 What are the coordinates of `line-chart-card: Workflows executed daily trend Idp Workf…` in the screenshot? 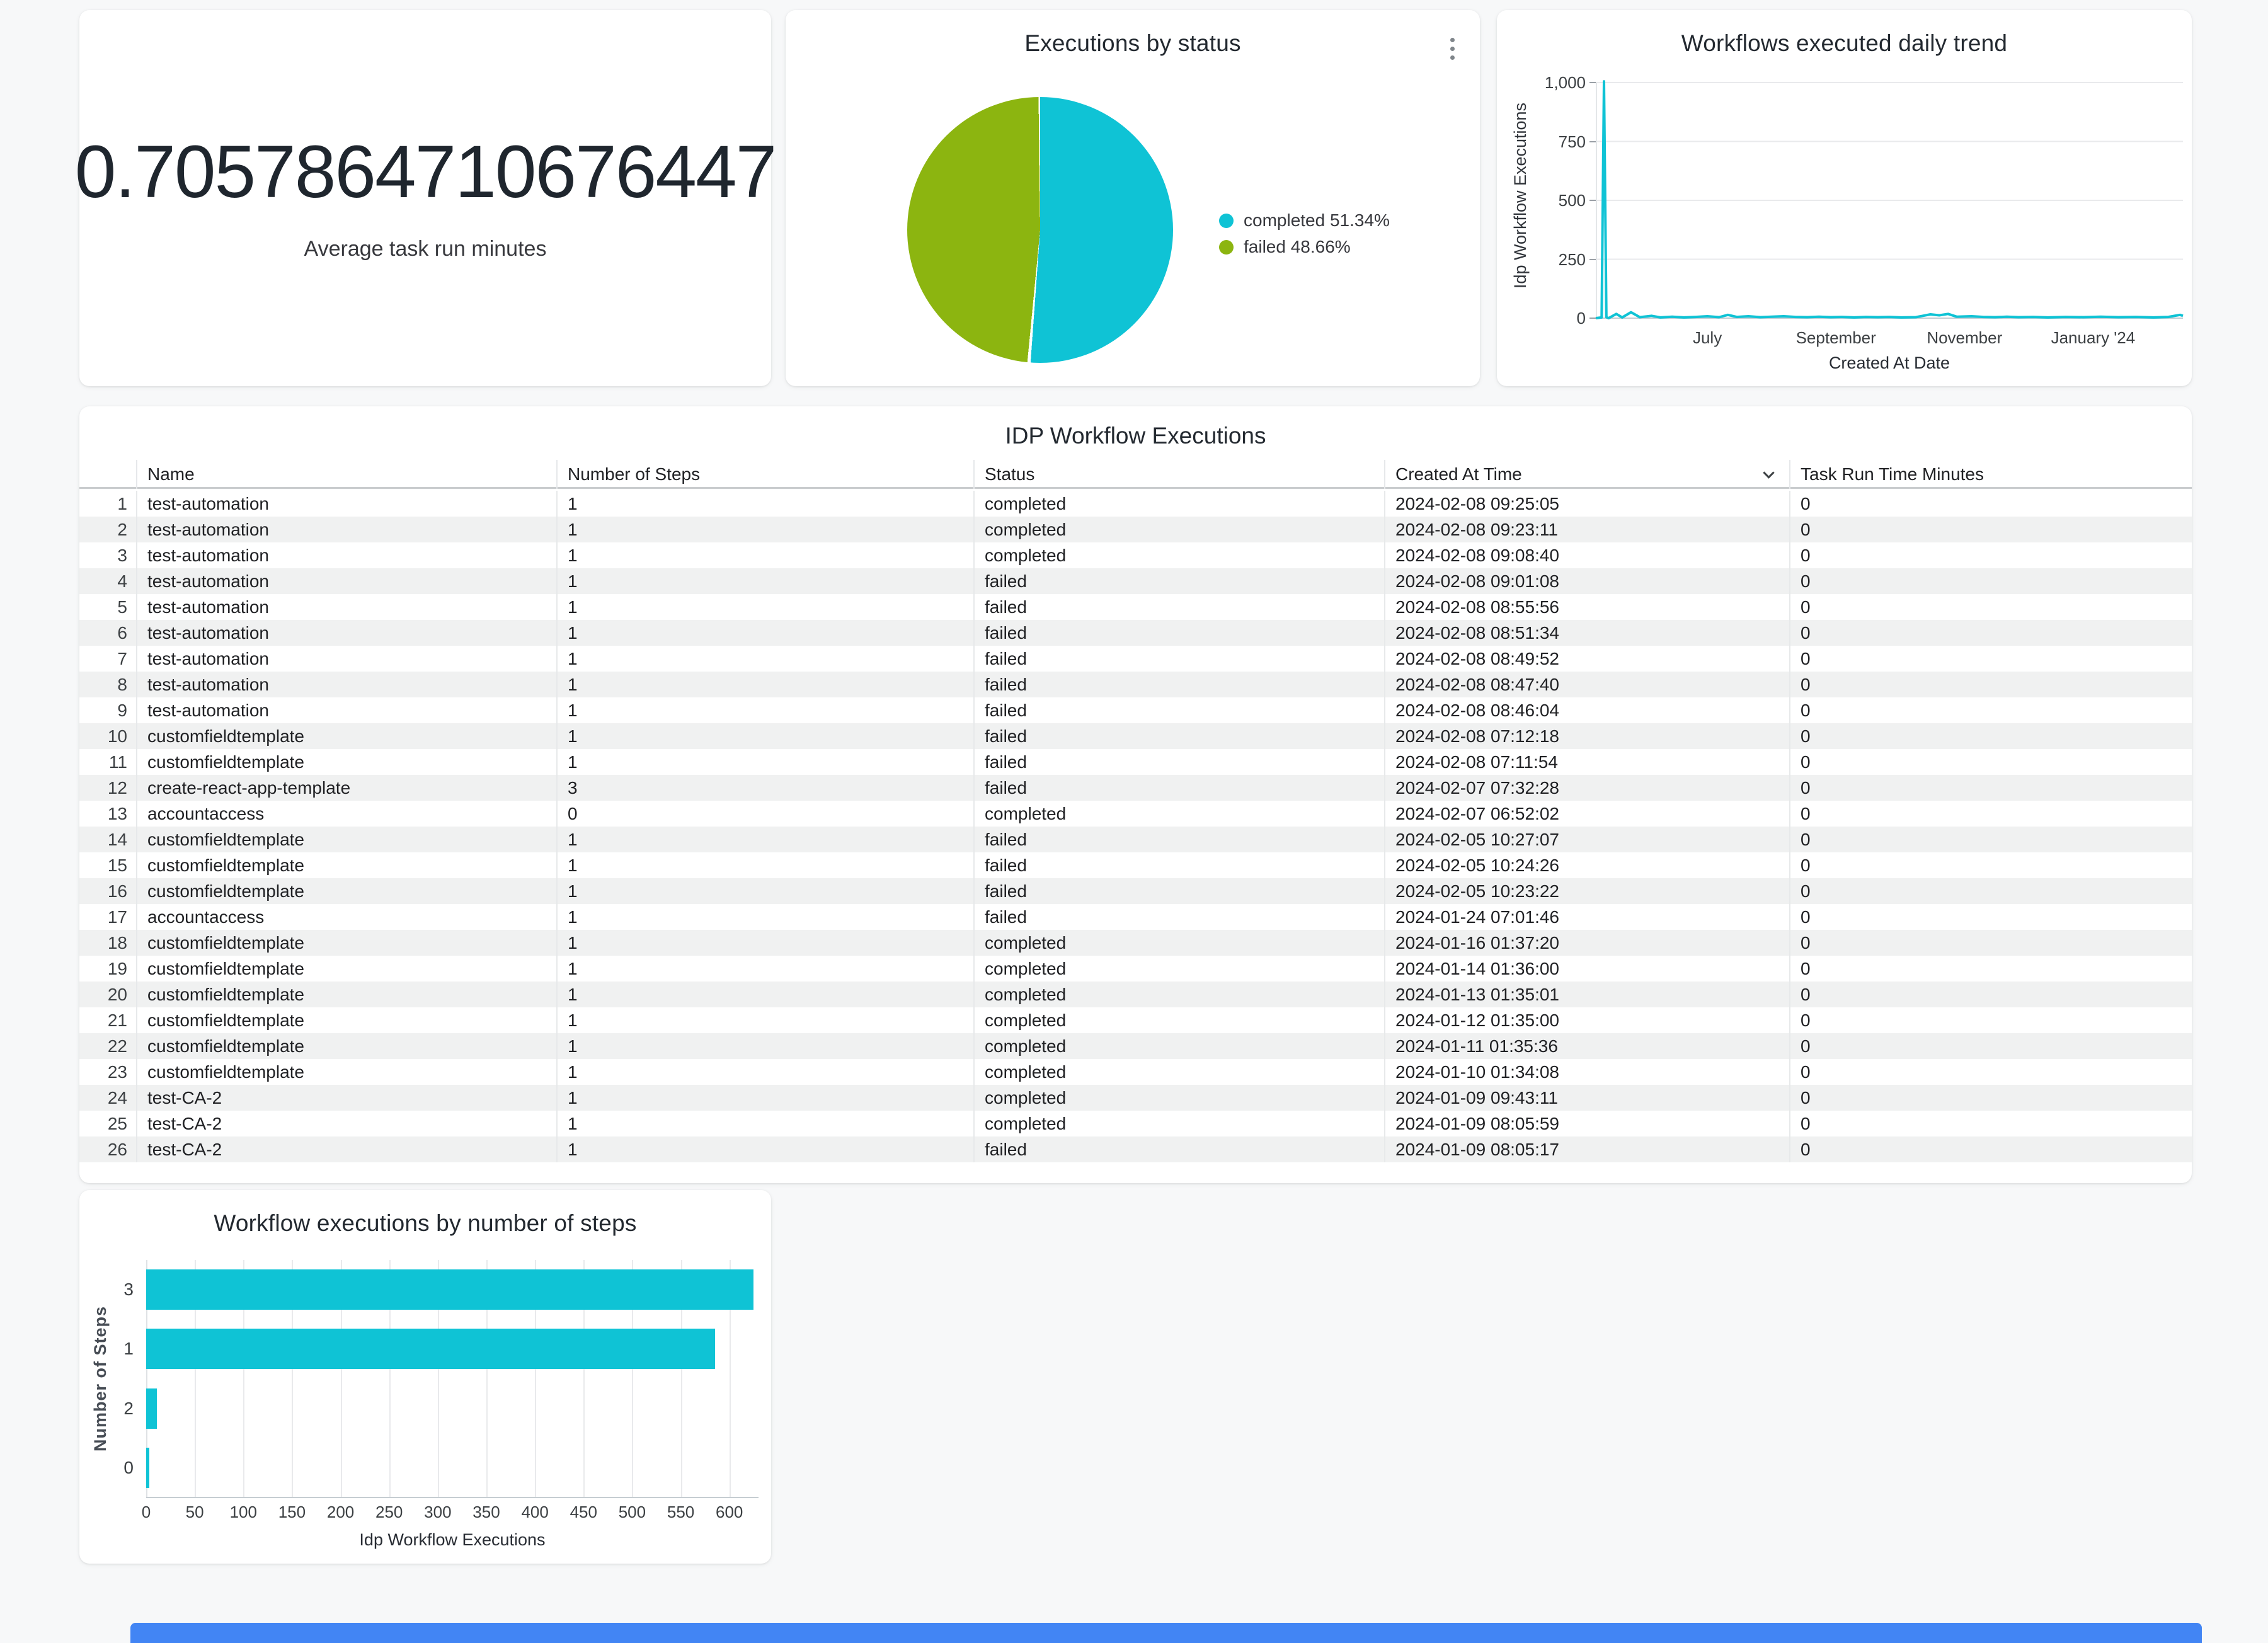 It's located at (1844, 198).